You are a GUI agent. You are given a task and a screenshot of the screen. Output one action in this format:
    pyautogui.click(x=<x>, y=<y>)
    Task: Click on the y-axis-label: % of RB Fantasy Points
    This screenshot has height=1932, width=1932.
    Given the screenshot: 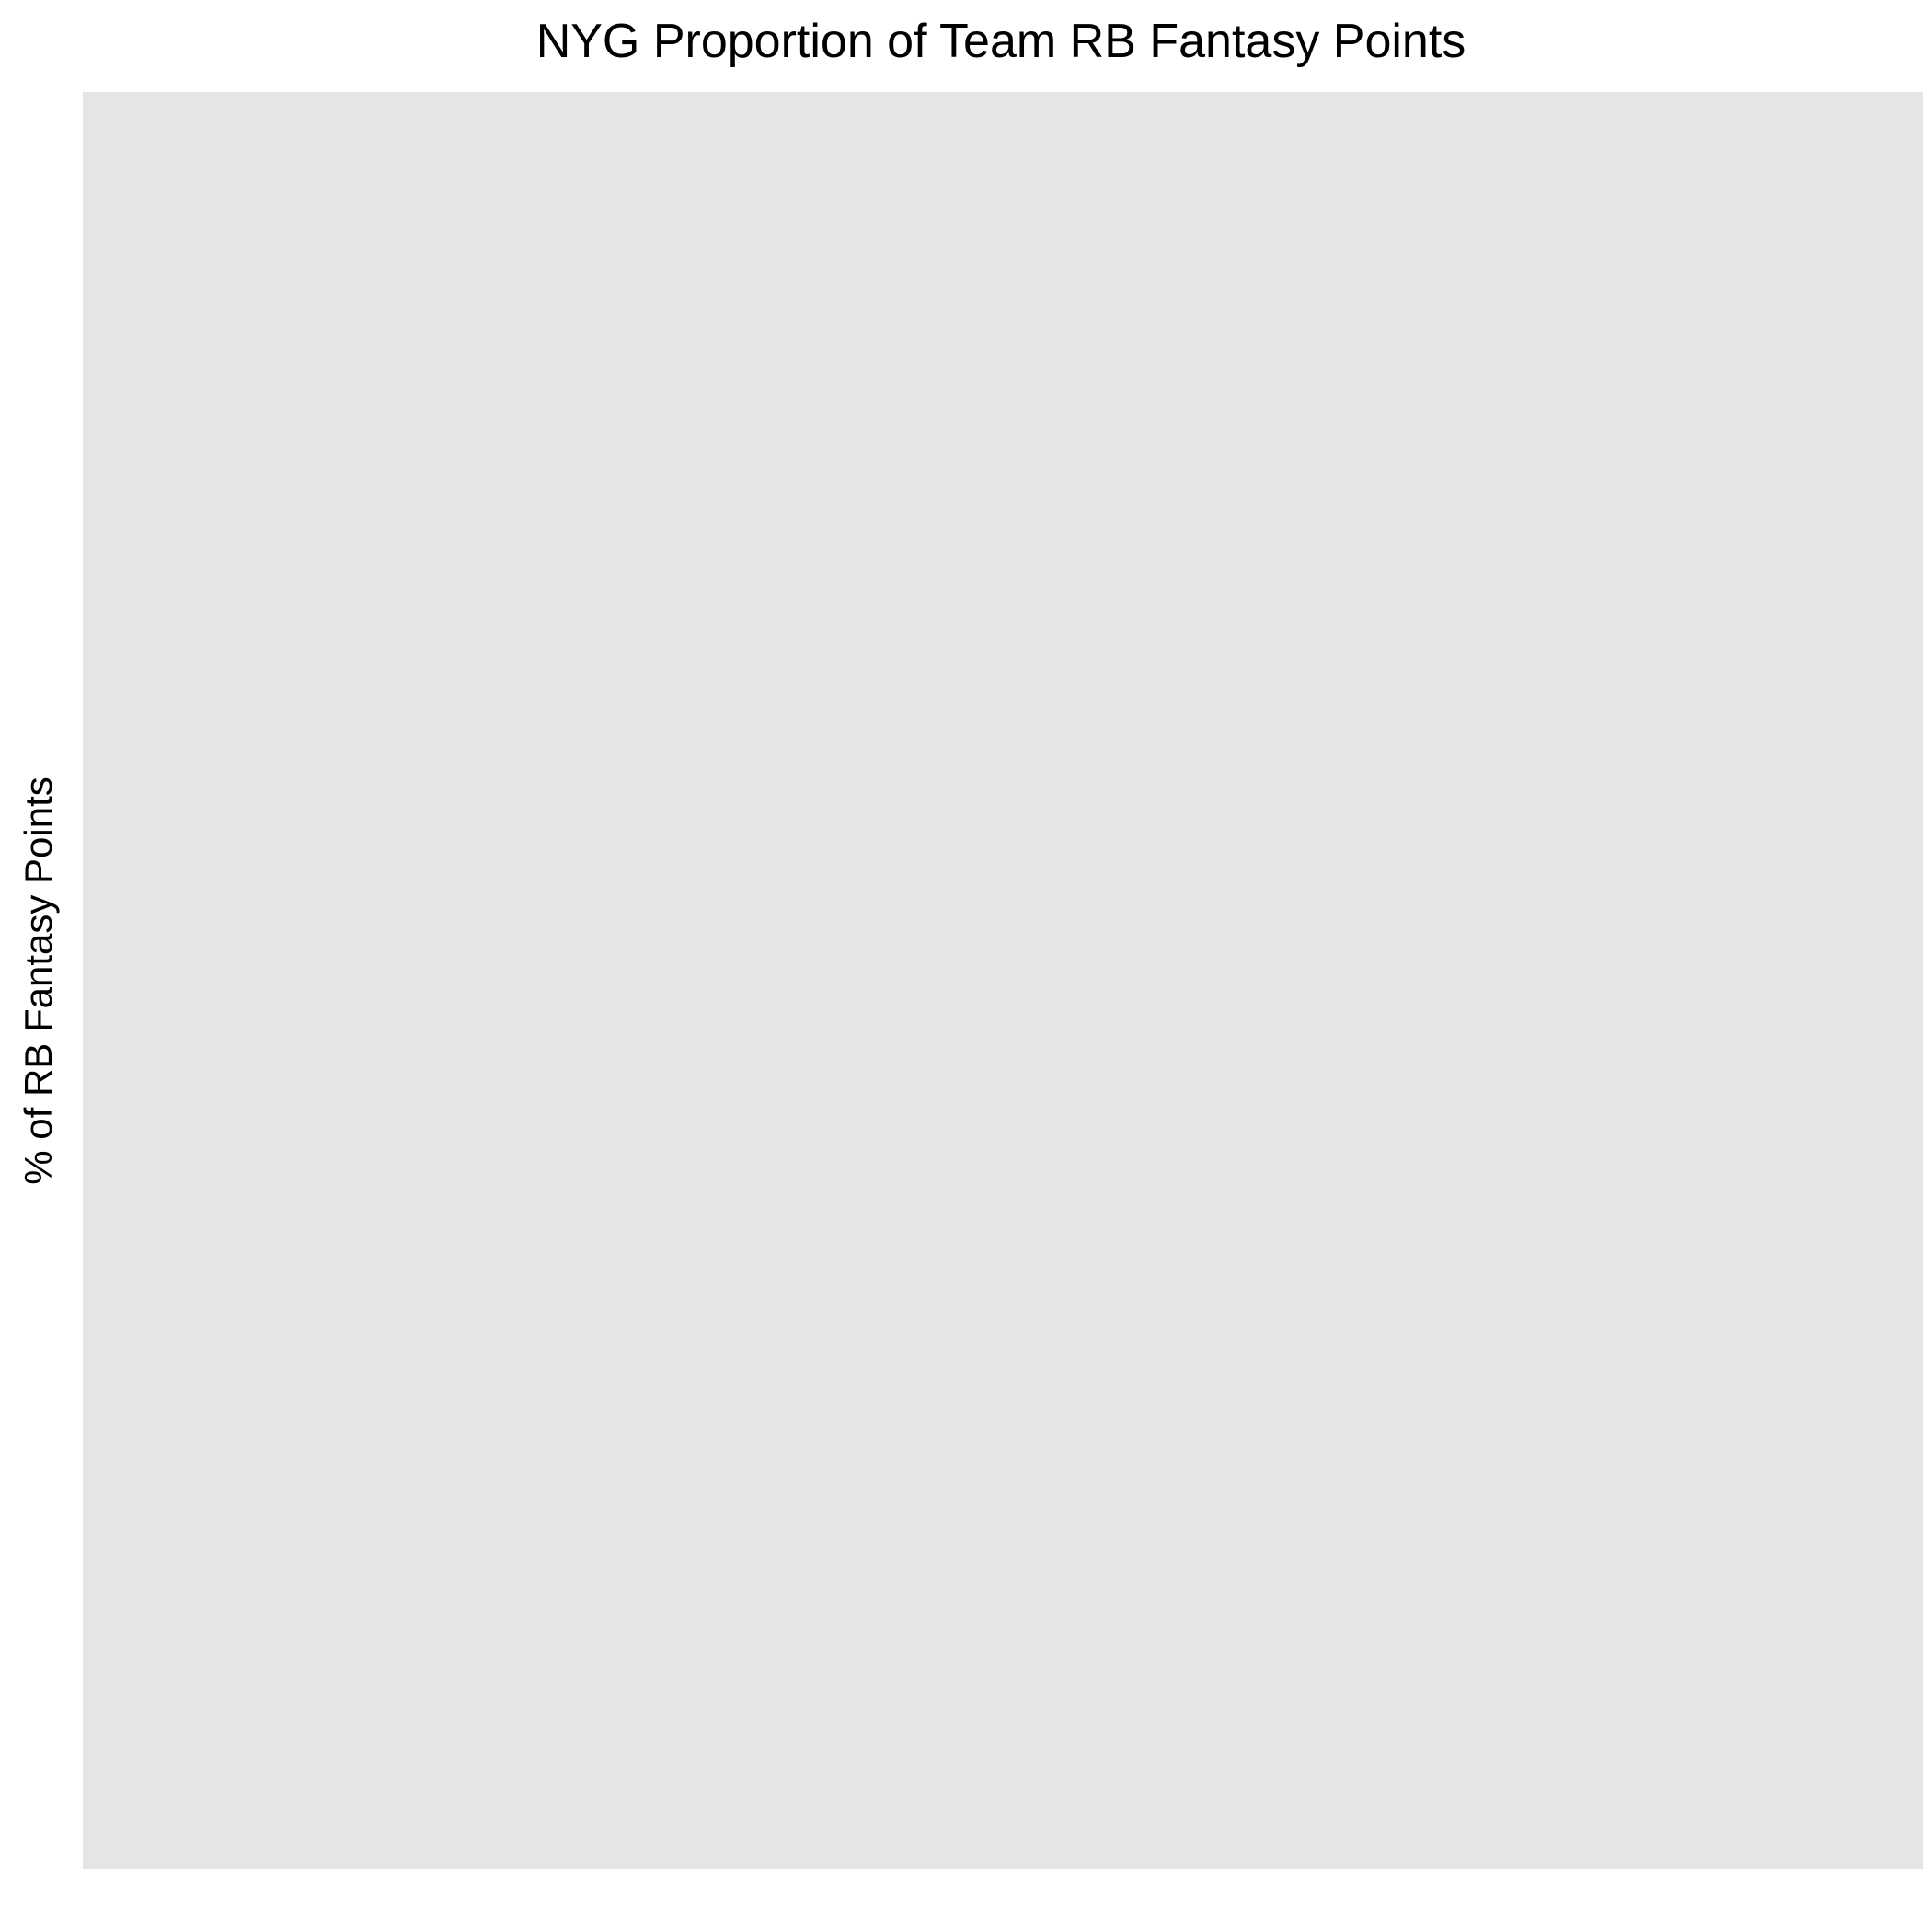 What is the action you would take?
    pyautogui.click(x=38, y=980)
    